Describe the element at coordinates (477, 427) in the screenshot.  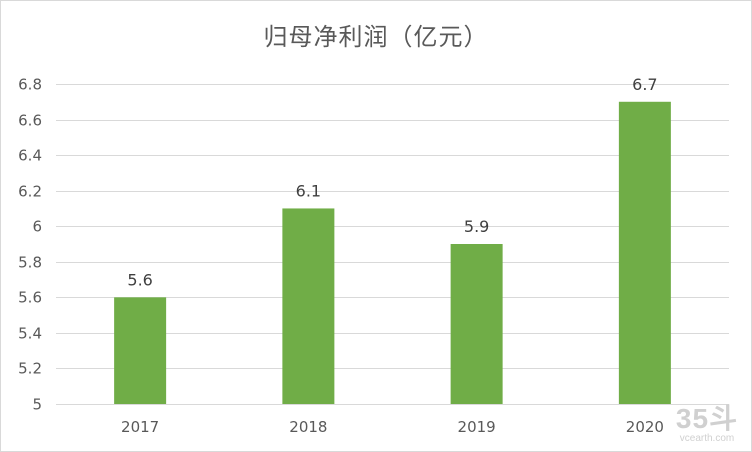
I see `x-tick-label: 2019` at that location.